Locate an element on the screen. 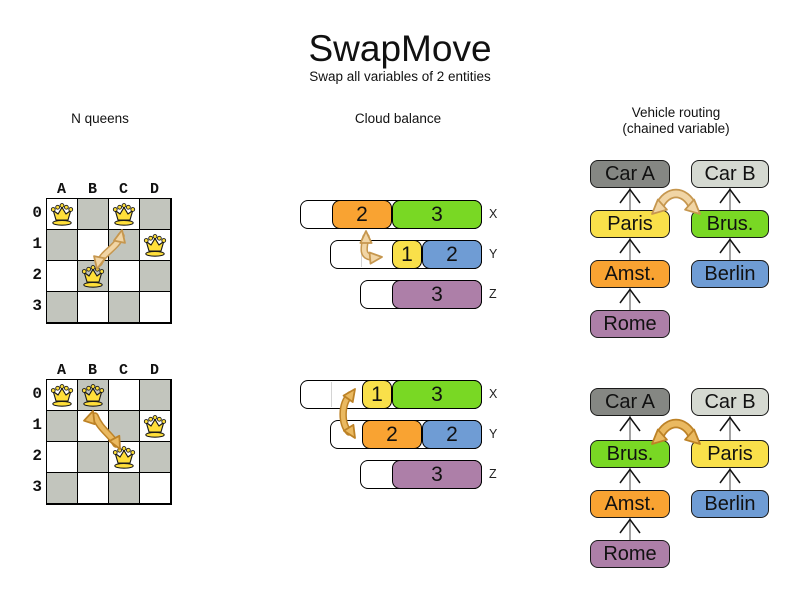 The height and width of the screenshot is (600, 800). vehicle-routing-label: Vehicle routing is located at coordinates (676, 112).